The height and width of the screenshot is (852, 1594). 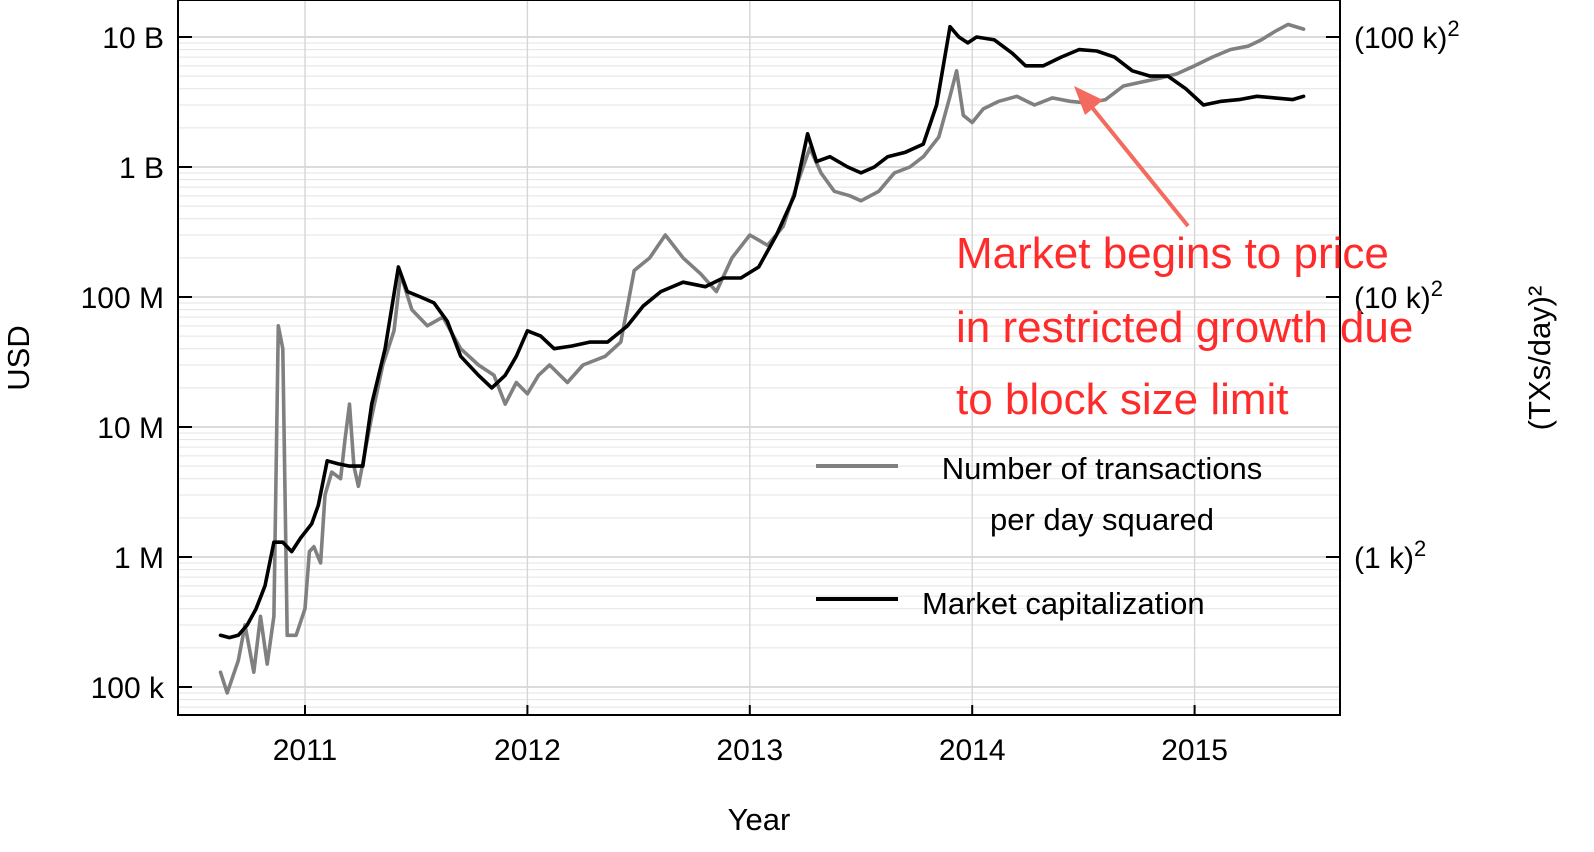 I want to click on legend-label-transactions-line1: Number of transactions, so click(x=1102, y=468).